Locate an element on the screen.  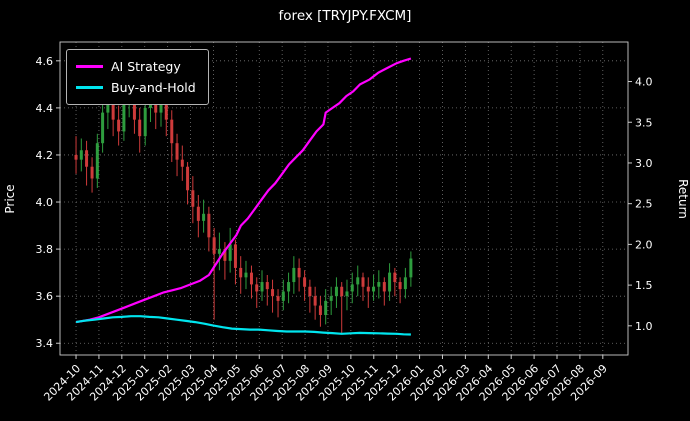
y-tick-label-right: 3.5 is located at coordinates (644, 122).